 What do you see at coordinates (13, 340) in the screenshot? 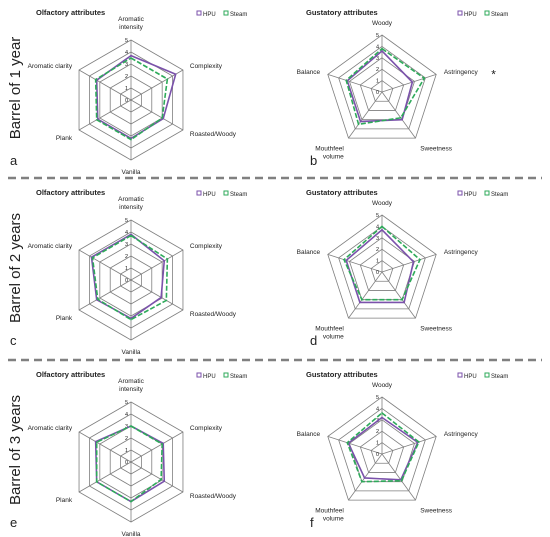
I see `panel-letter: c` at bounding box center [13, 340].